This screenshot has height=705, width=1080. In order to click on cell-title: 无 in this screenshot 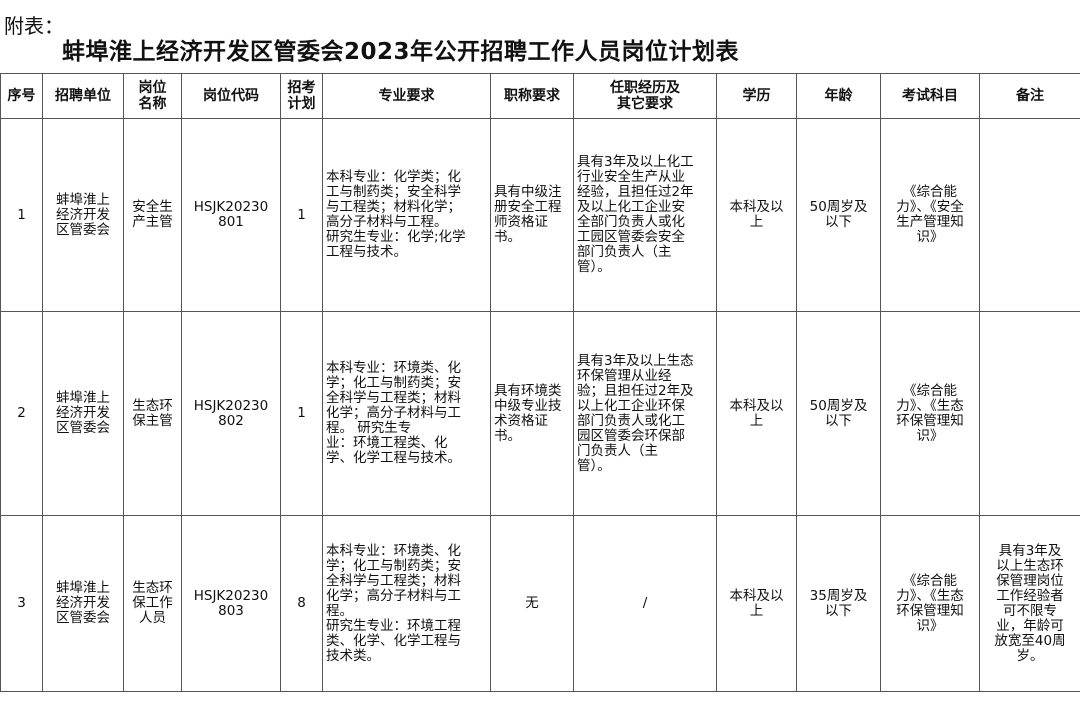, I will do `click(532, 603)`.